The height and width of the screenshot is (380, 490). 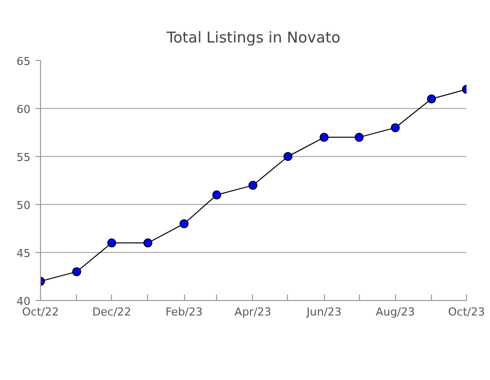 I want to click on y-tick-label: 40, so click(x=23, y=301).